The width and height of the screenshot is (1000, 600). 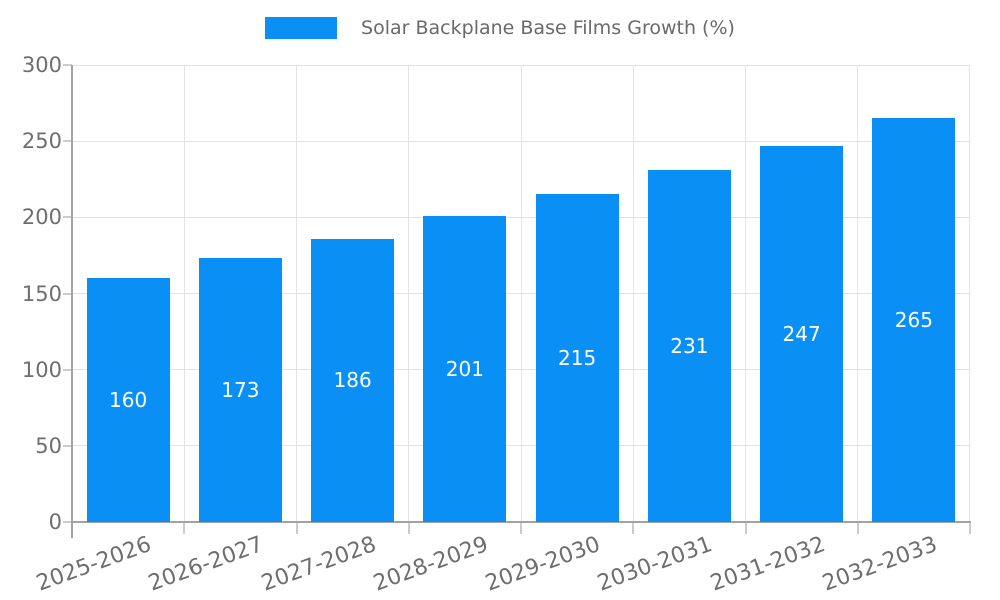 I want to click on x-tick-label: 2027-2028, so click(x=318, y=564).